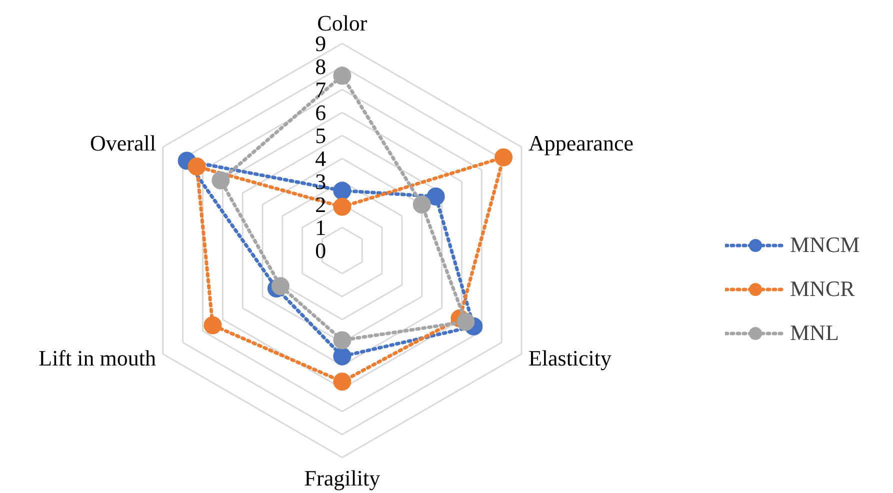 The image size is (893, 493). Describe the element at coordinates (320, 135) in the screenshot. I see `y-tick-label: 5` at that location.